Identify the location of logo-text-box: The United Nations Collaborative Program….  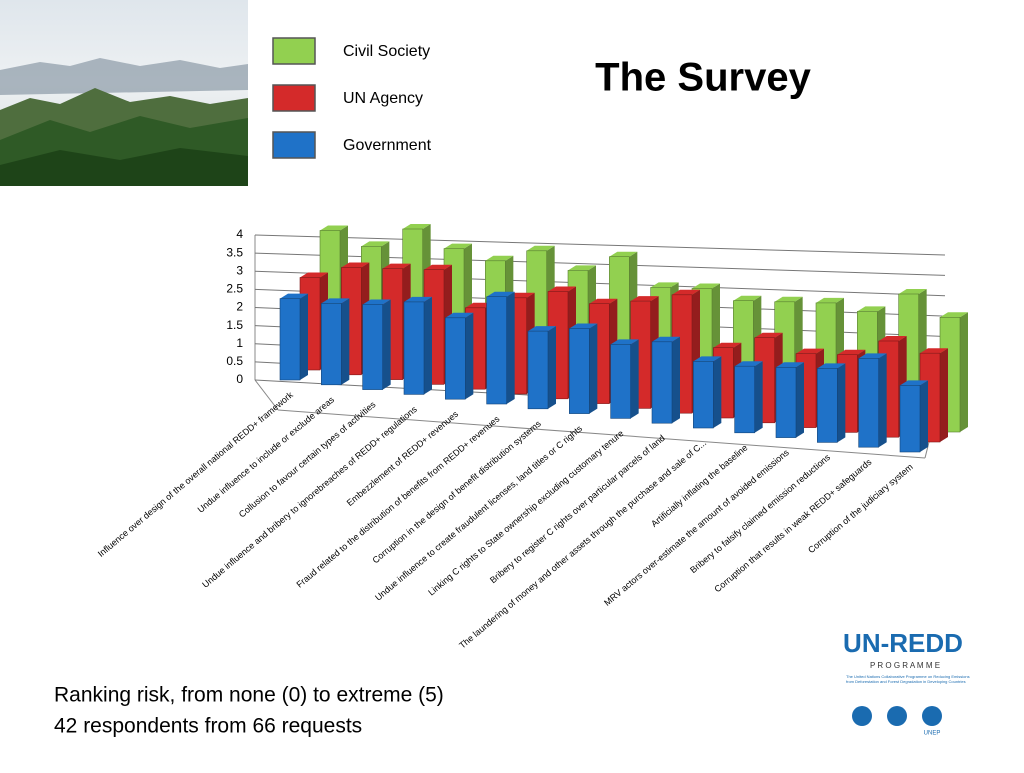
(908, 679).